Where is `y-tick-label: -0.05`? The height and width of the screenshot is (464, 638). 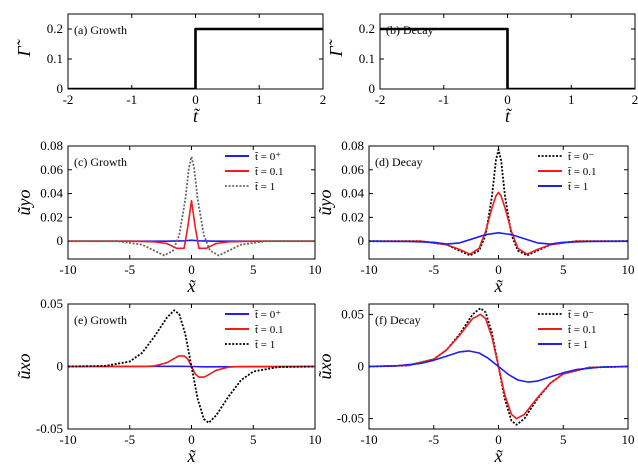 y-tick-label: -0.05 is located at coordinates (350, 418).